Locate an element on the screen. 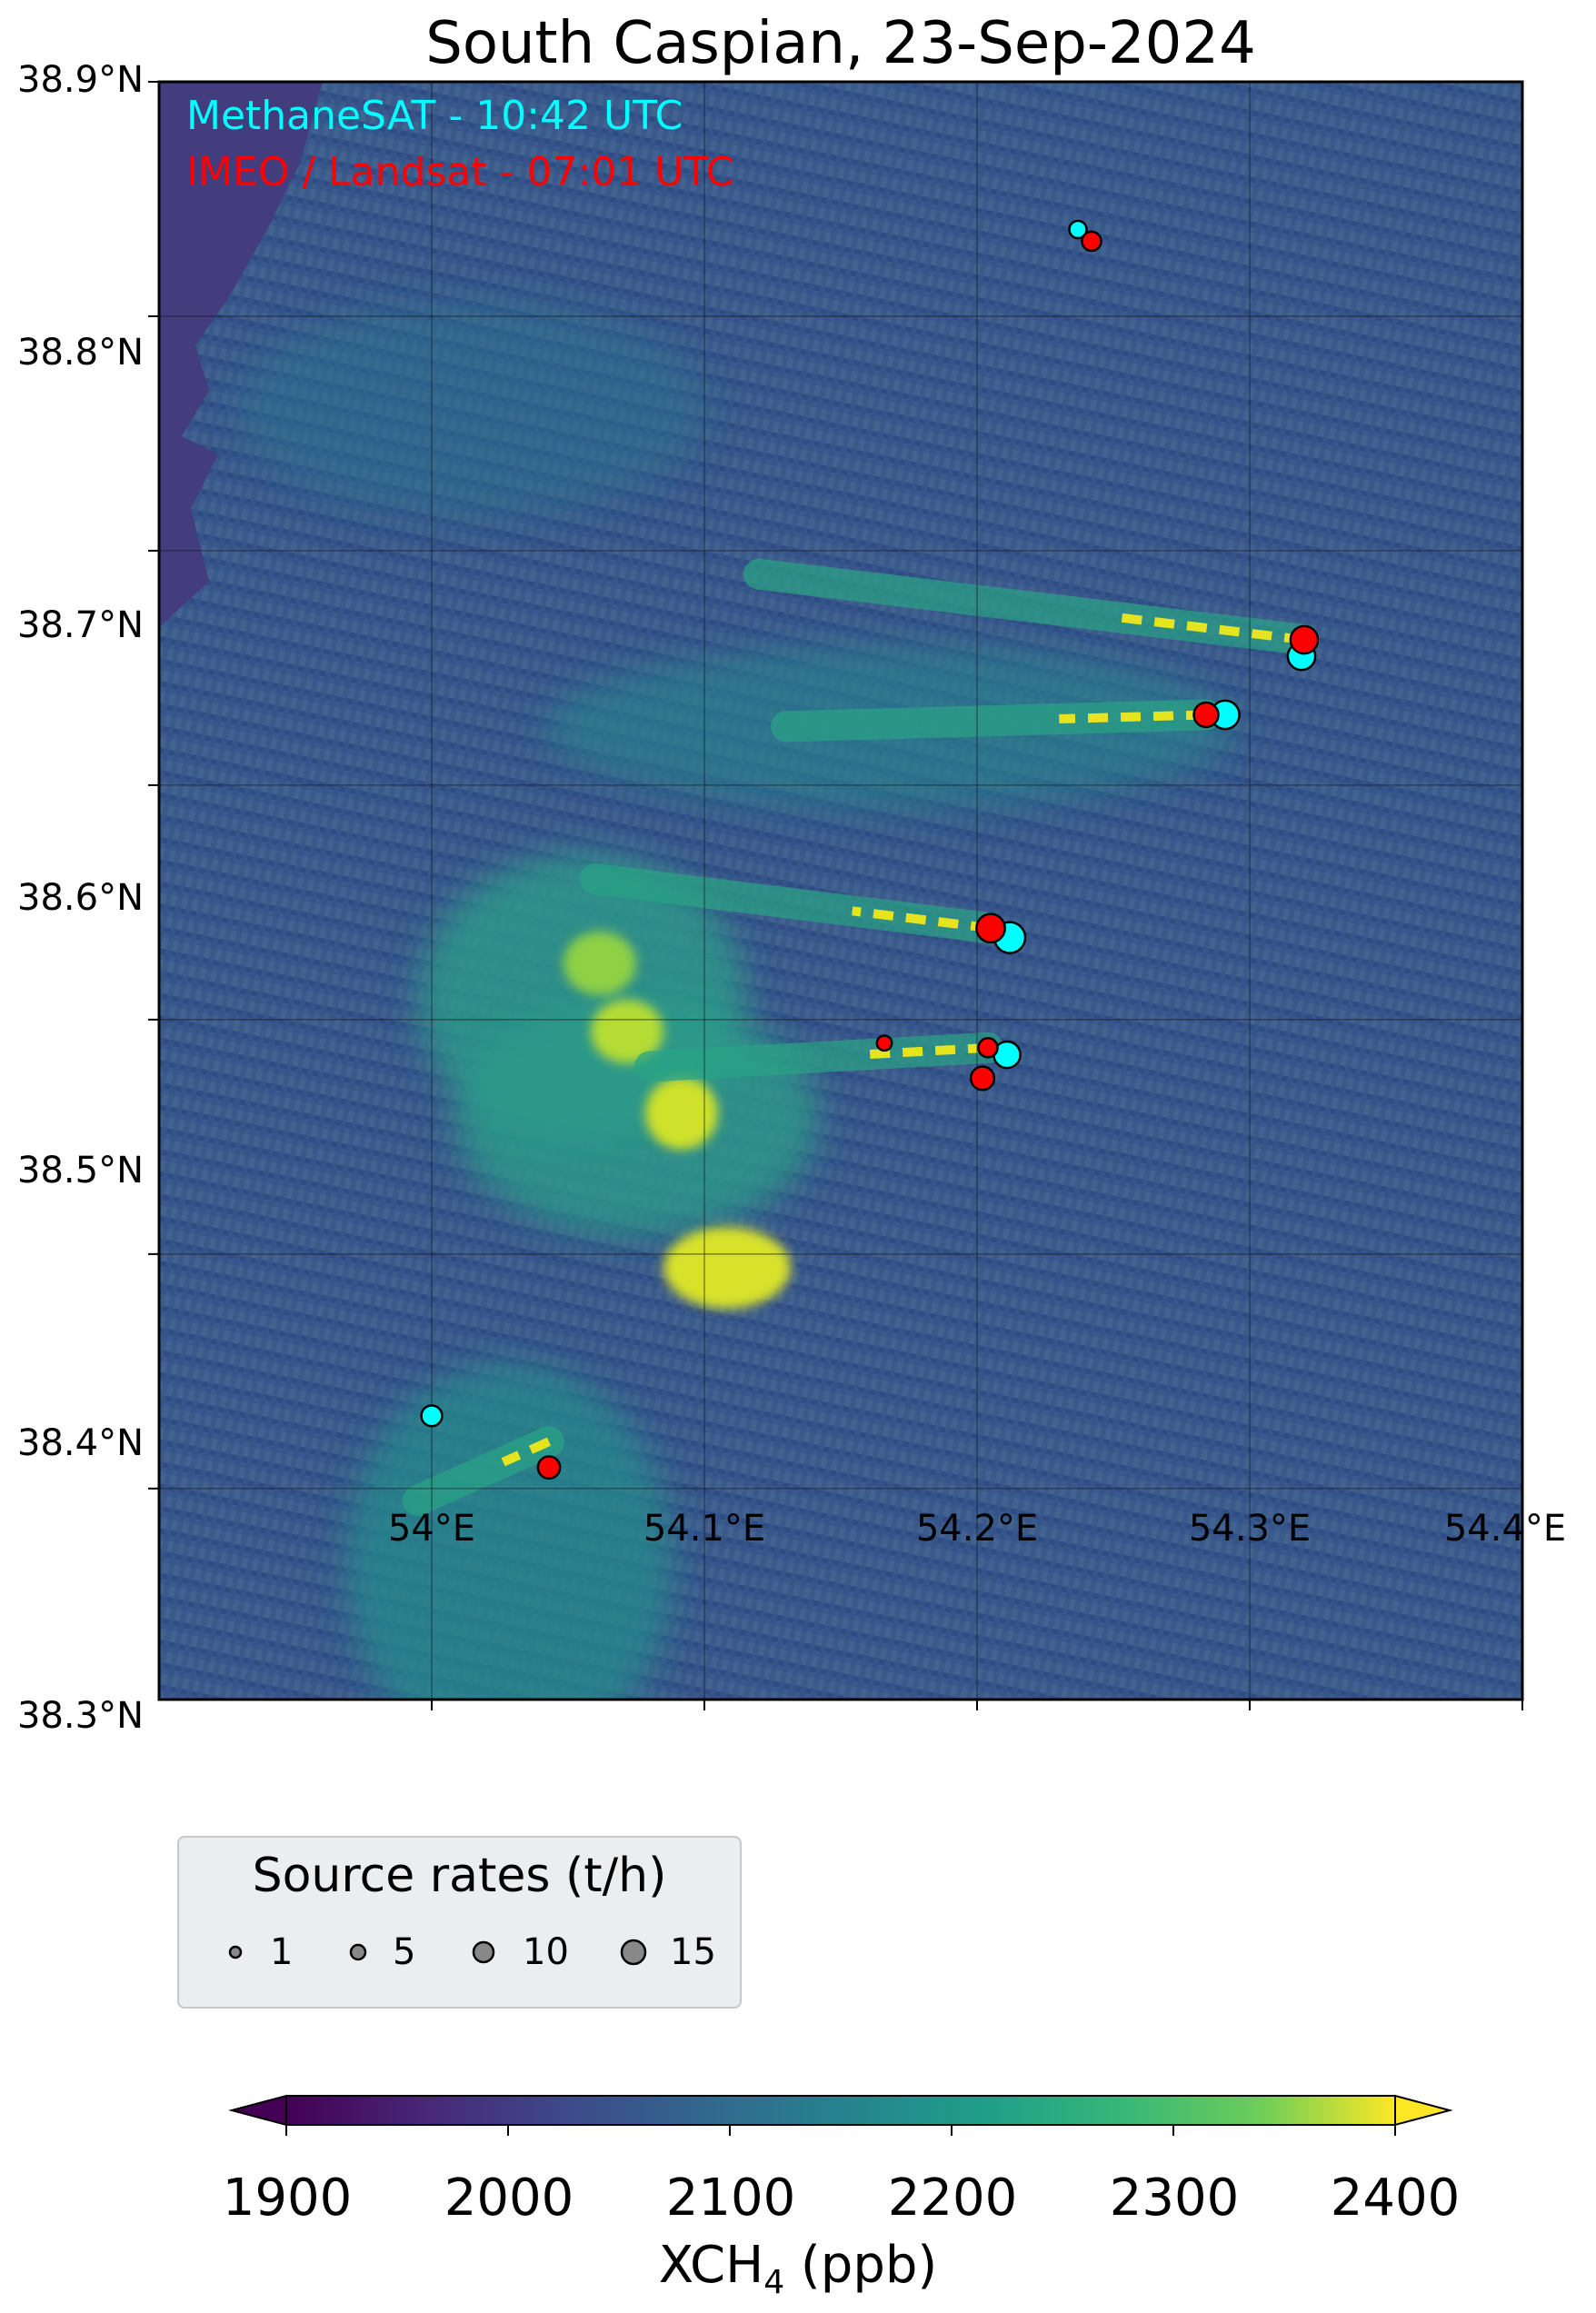 This screenshot has height=2313, width=1596. colorbar-tick-label: 2300 is located at coordinates (1174, 2198).